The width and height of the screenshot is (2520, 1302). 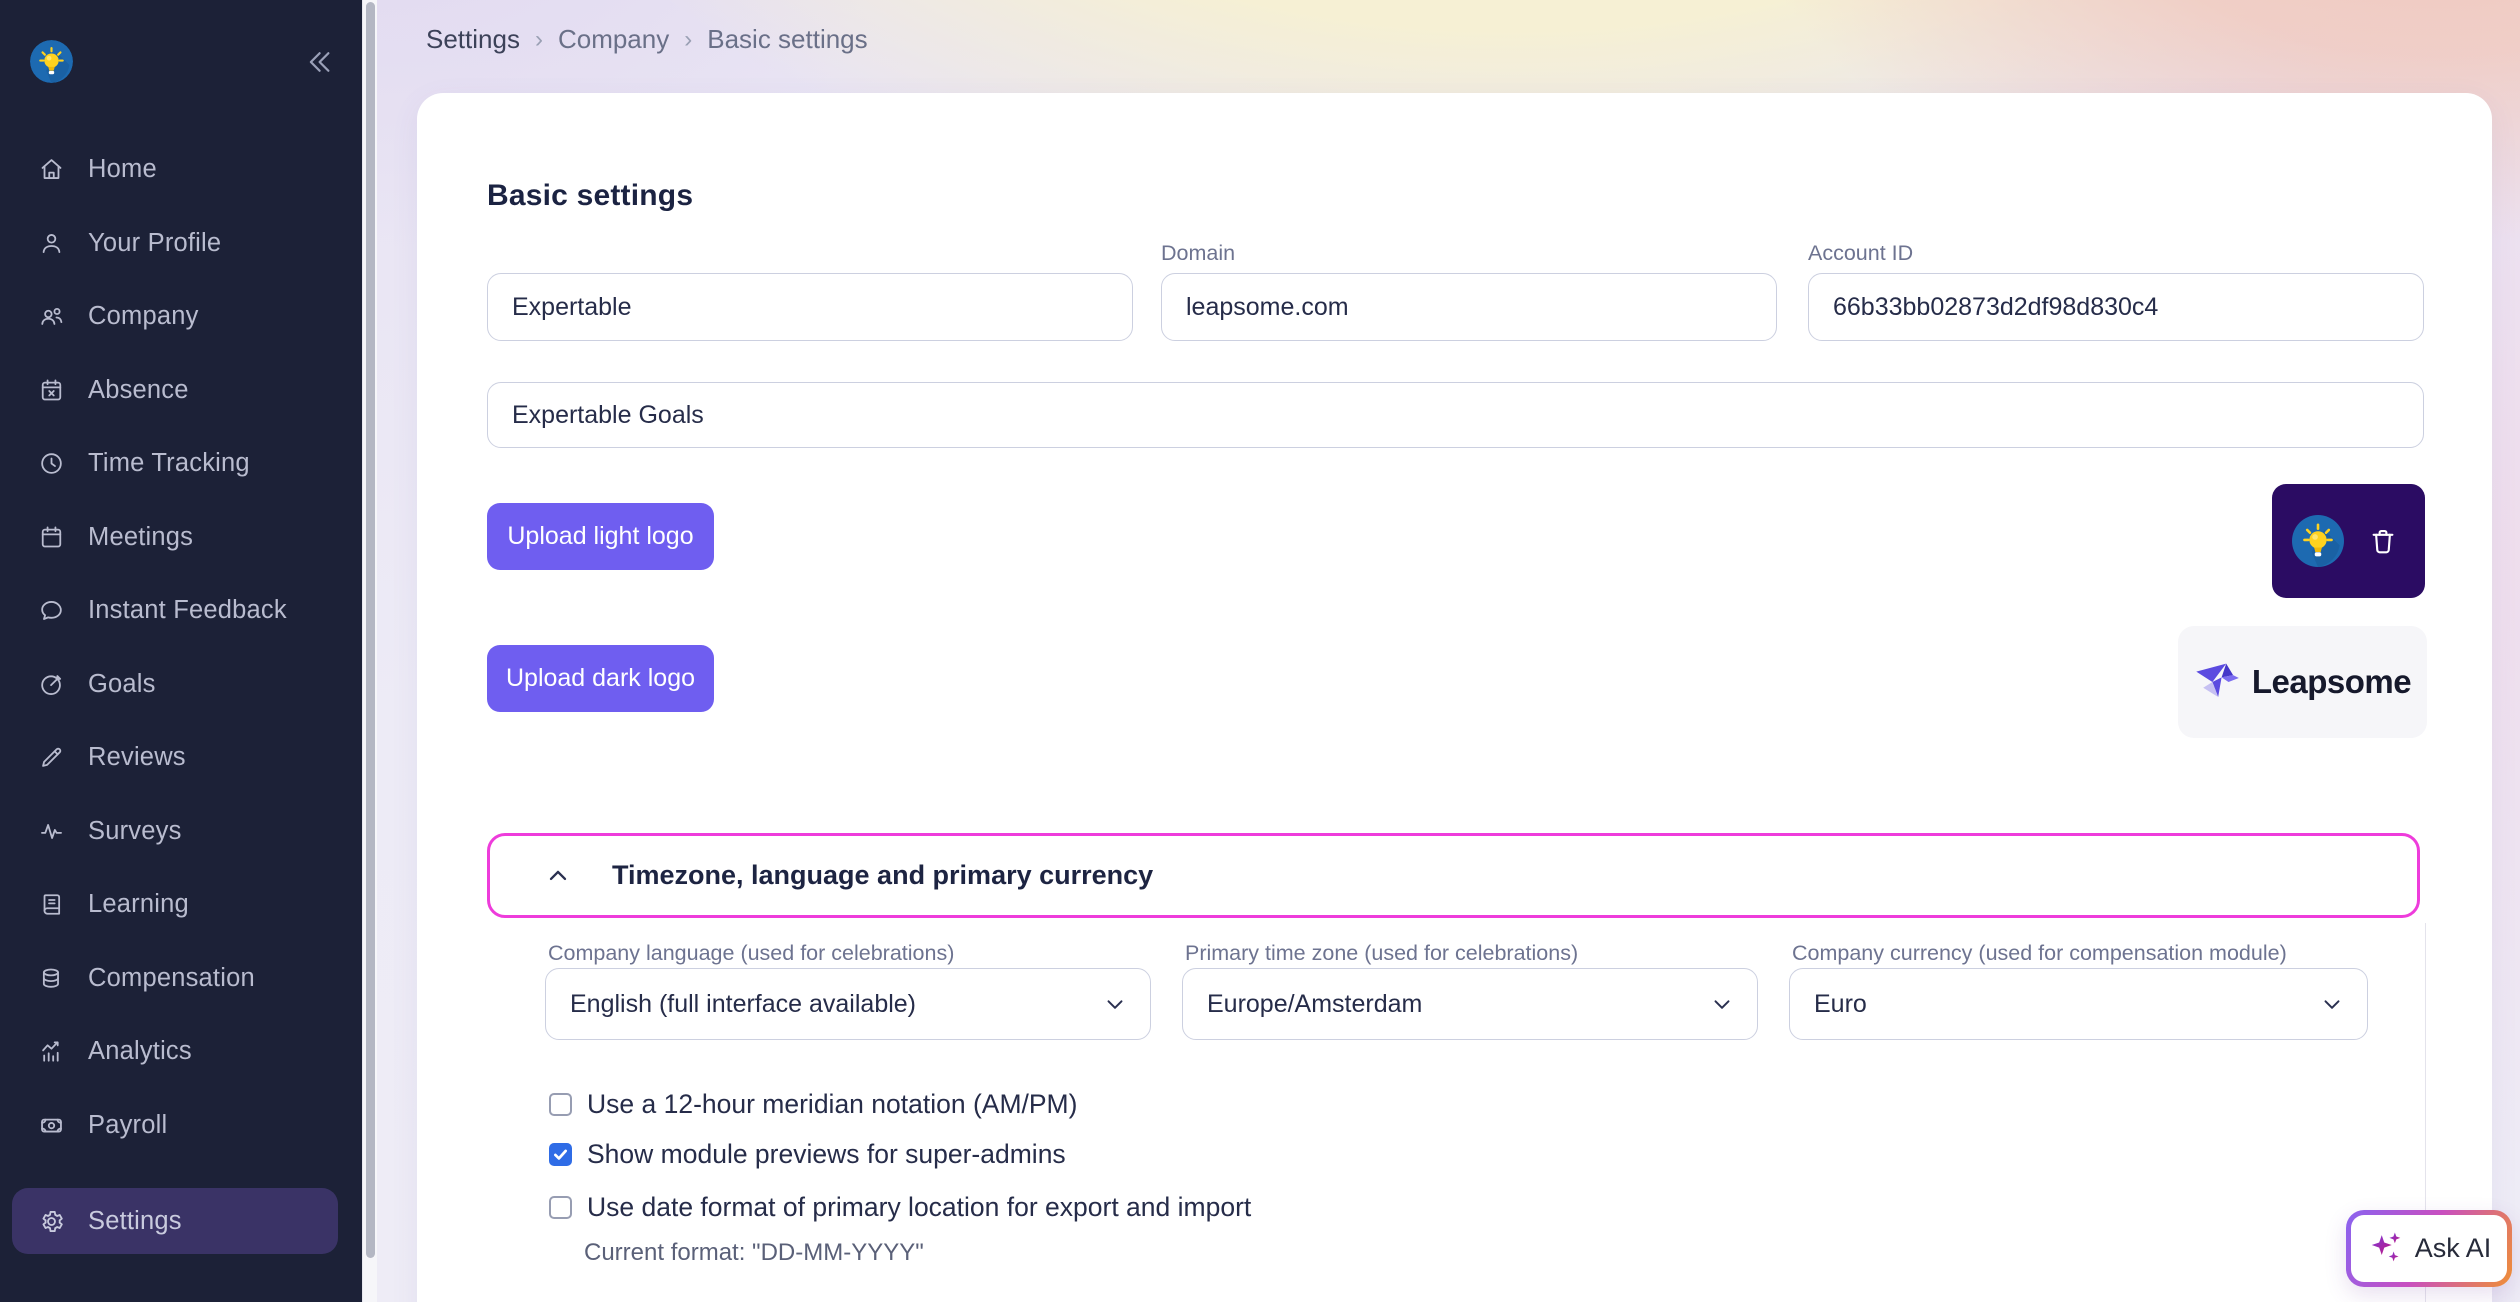 I want to click on sidebar-item-surveys: Surveys, so click(x=181, y=832).